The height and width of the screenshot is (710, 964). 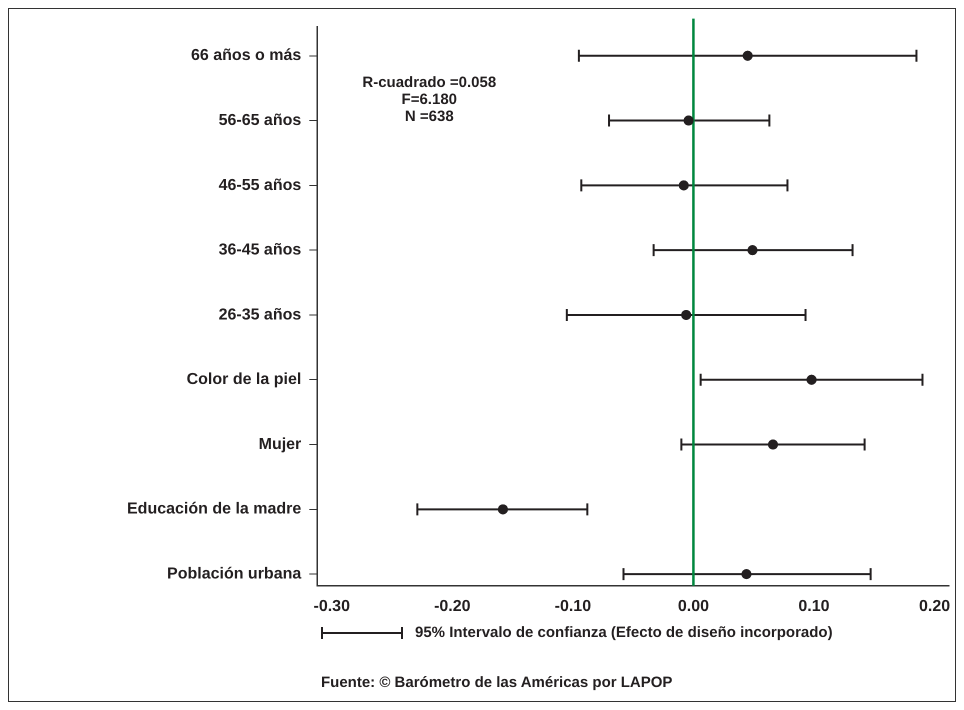 I want to click on y-tick-label: 26-35 años, so click(x=260, y=315).